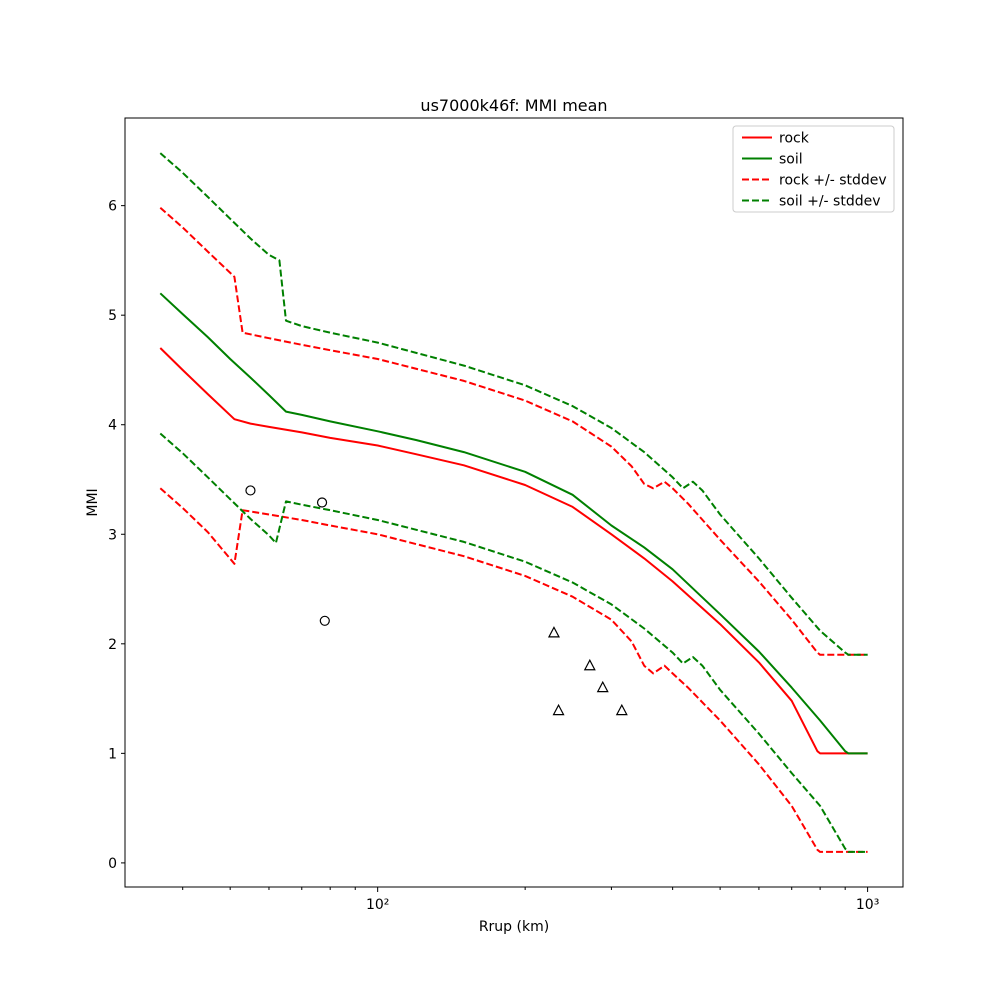 The width and height of the screenshot is (1000, 1005). I want to click on legend-label: rock +/- stddev, so click(833, 181).